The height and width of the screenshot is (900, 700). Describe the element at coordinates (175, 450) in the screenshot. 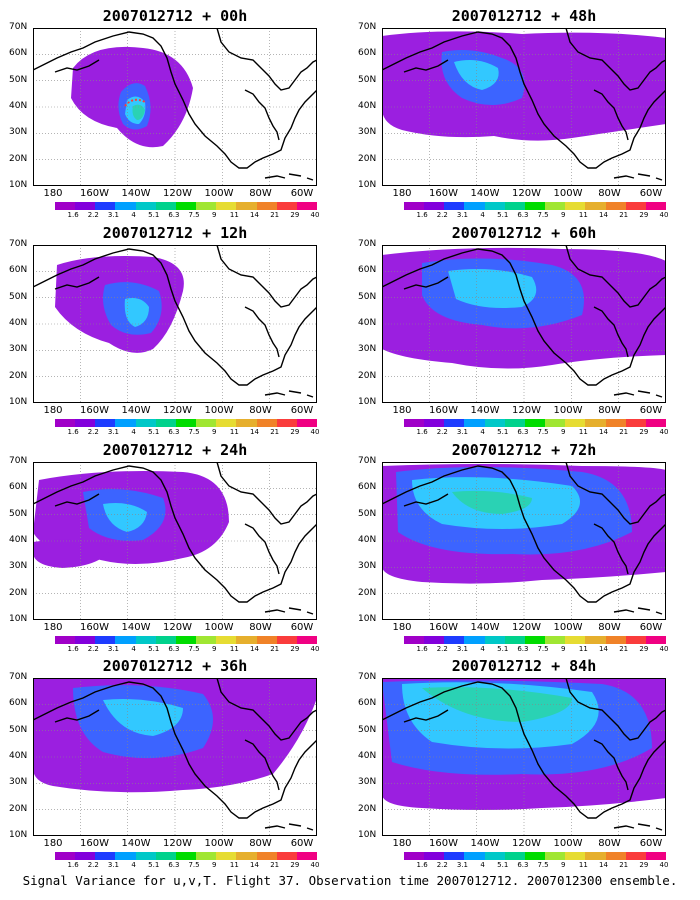

I see `panel-title: 2007012712 + 24h` at that location.